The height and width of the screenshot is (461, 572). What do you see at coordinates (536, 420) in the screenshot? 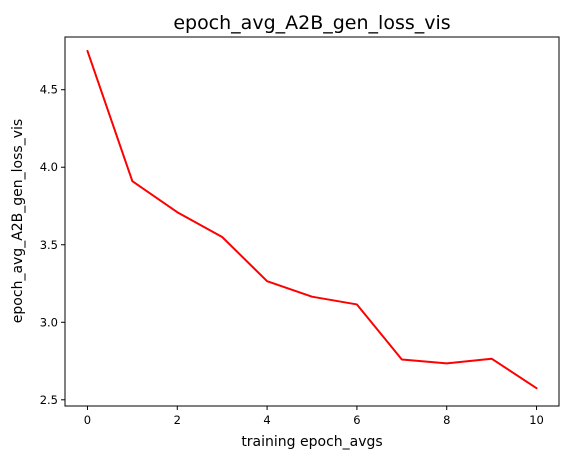
I see `x-tick-label: 10` at bounding box center [536, 420].